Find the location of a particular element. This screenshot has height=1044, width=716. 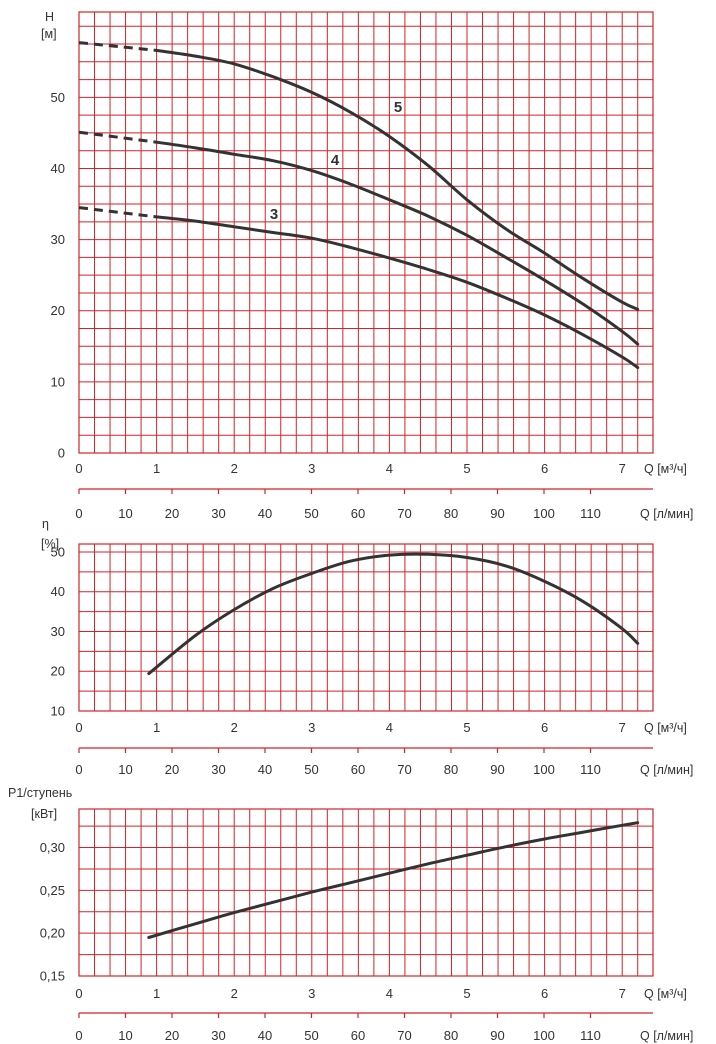

y-axis-unit: [%] is located at coordinates (50, 544).